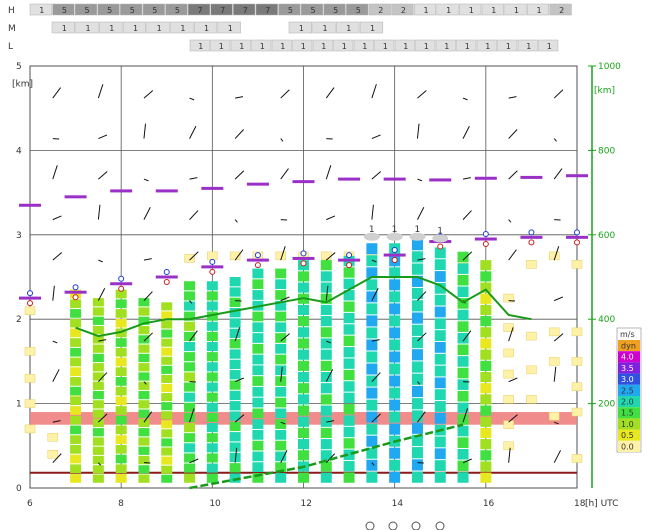 The height and width of the screenshot is (530, 650). I want to click on y-right-tick-label: 200, so click(606, 405).